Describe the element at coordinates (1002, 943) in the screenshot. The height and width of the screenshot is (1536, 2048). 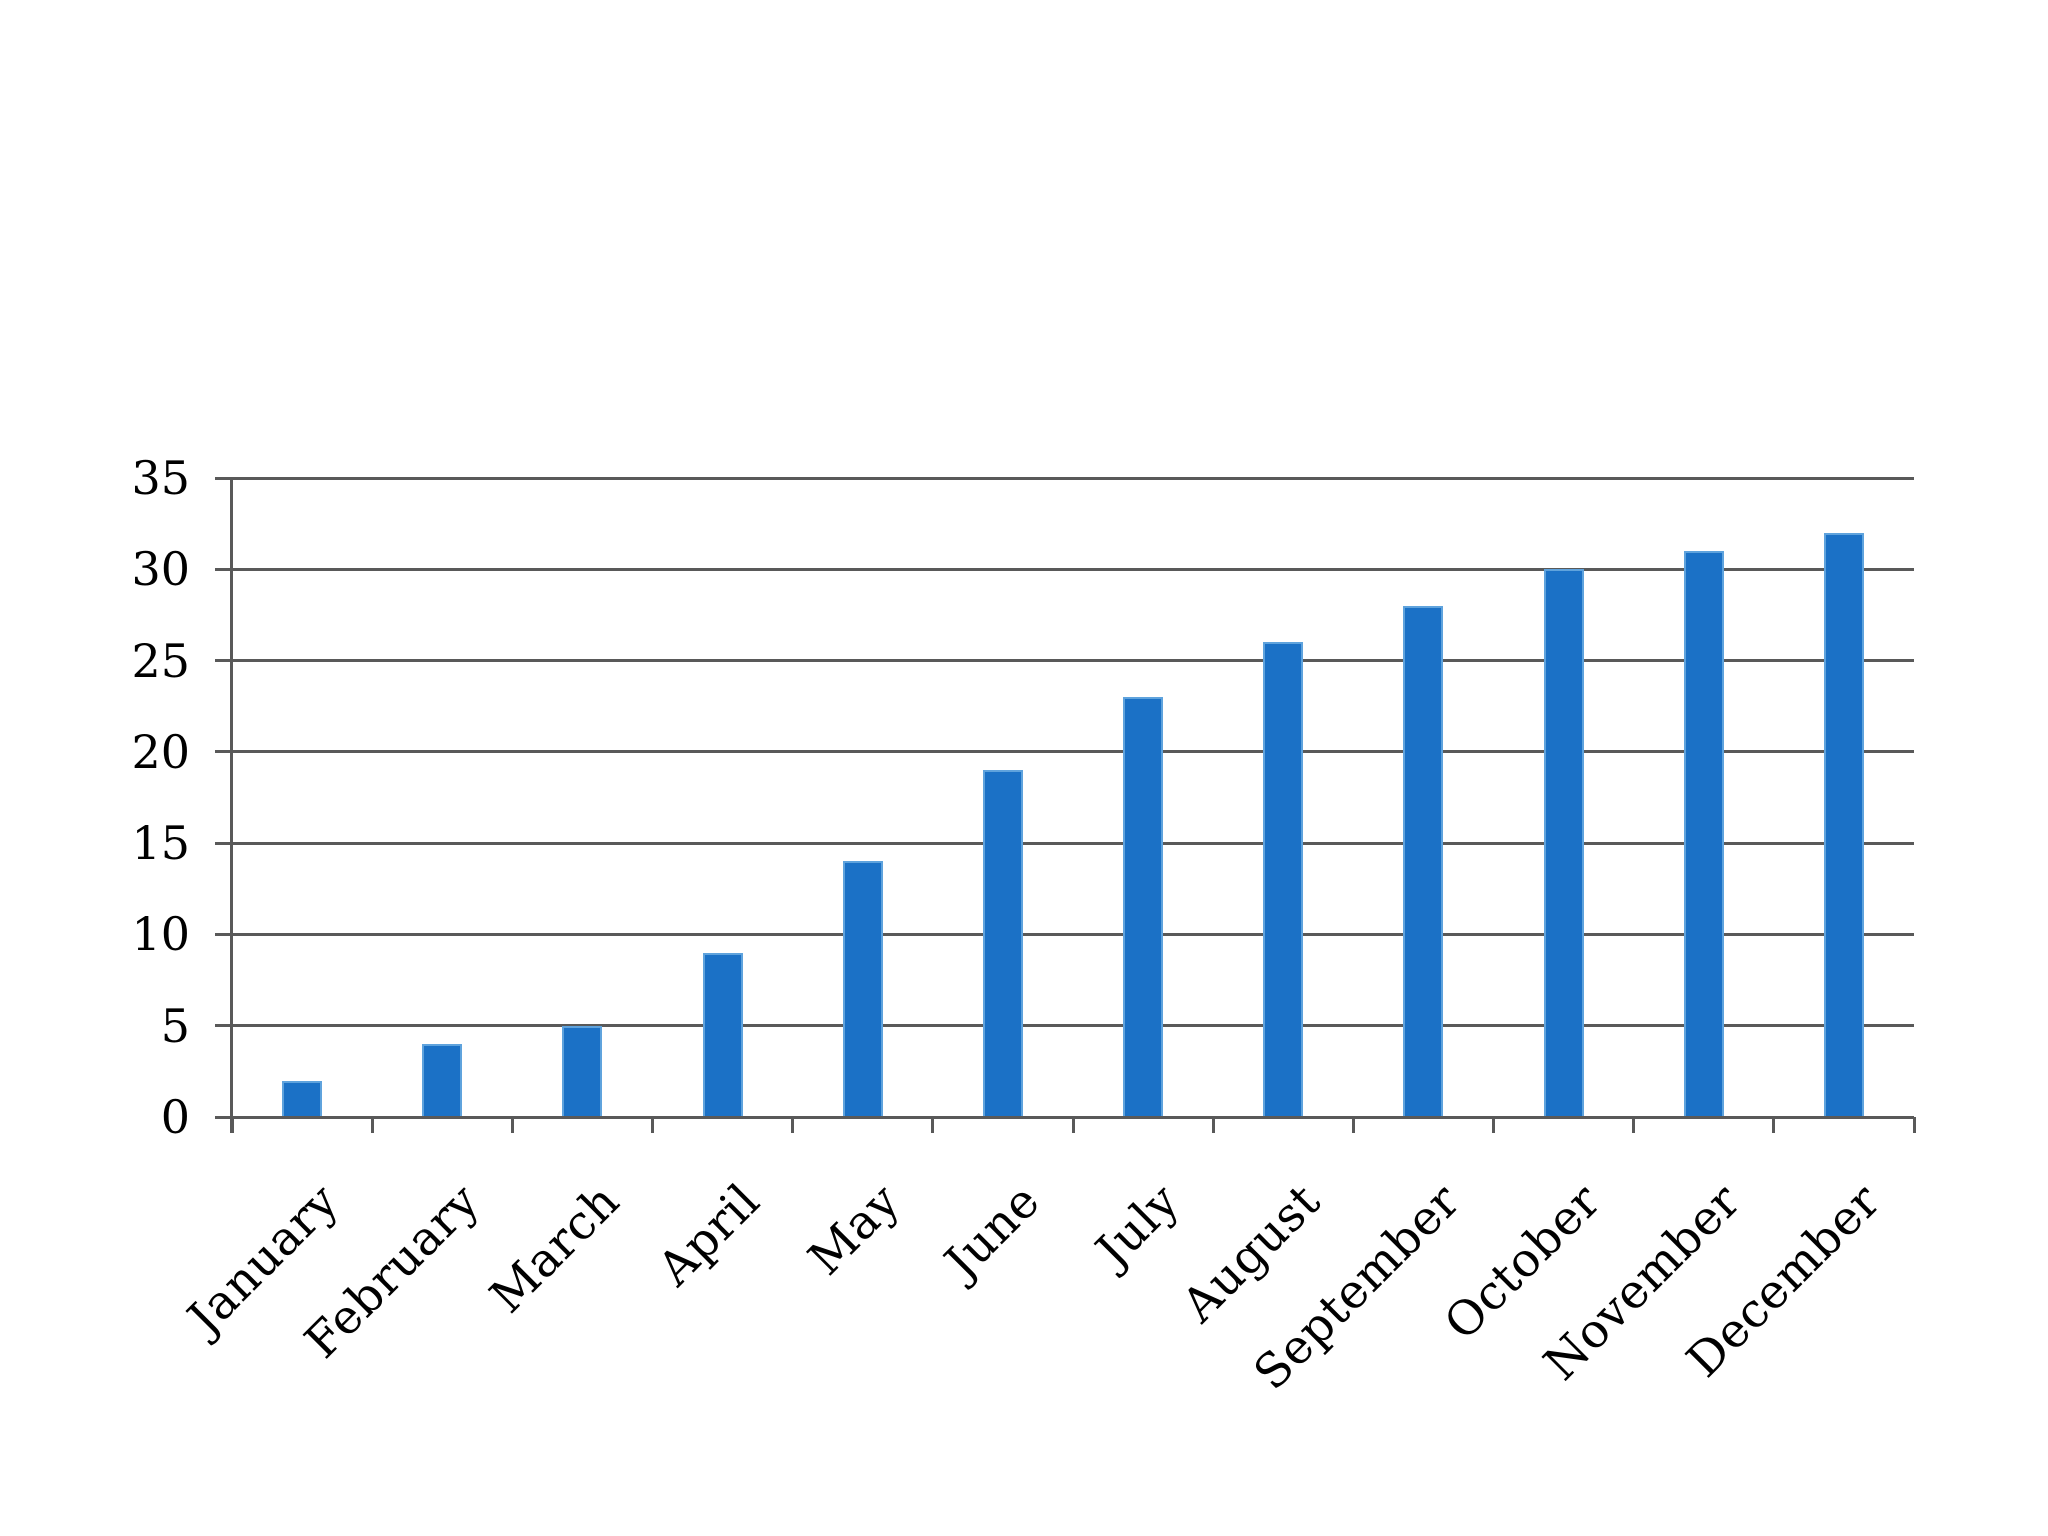
I see `bar-june` at that location.